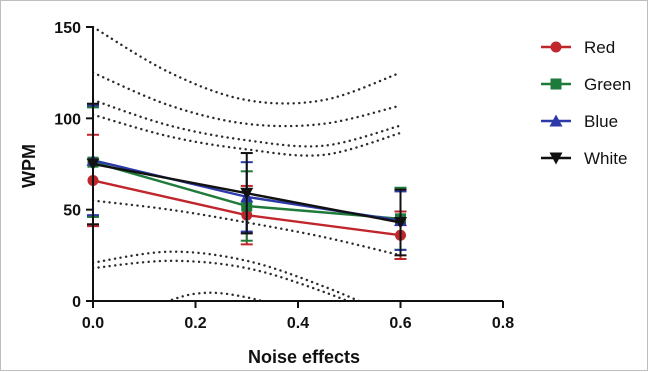  Describe the element at coordinates (67, 119) in the screenshot. I see `y-tick-label: 100` at that location.